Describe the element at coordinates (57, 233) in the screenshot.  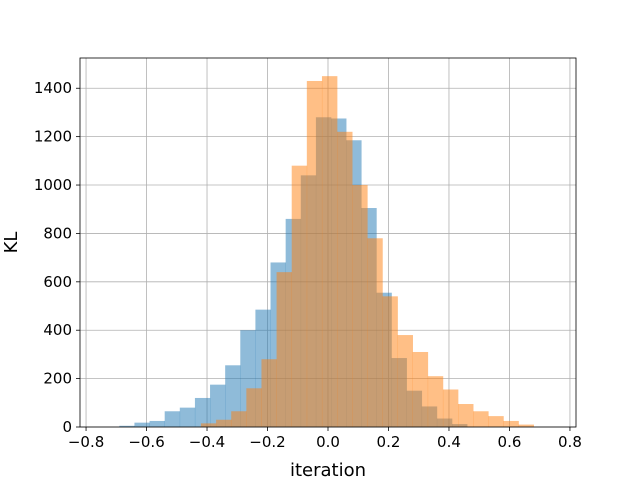
I see `y-tick-label: 800` at that location.